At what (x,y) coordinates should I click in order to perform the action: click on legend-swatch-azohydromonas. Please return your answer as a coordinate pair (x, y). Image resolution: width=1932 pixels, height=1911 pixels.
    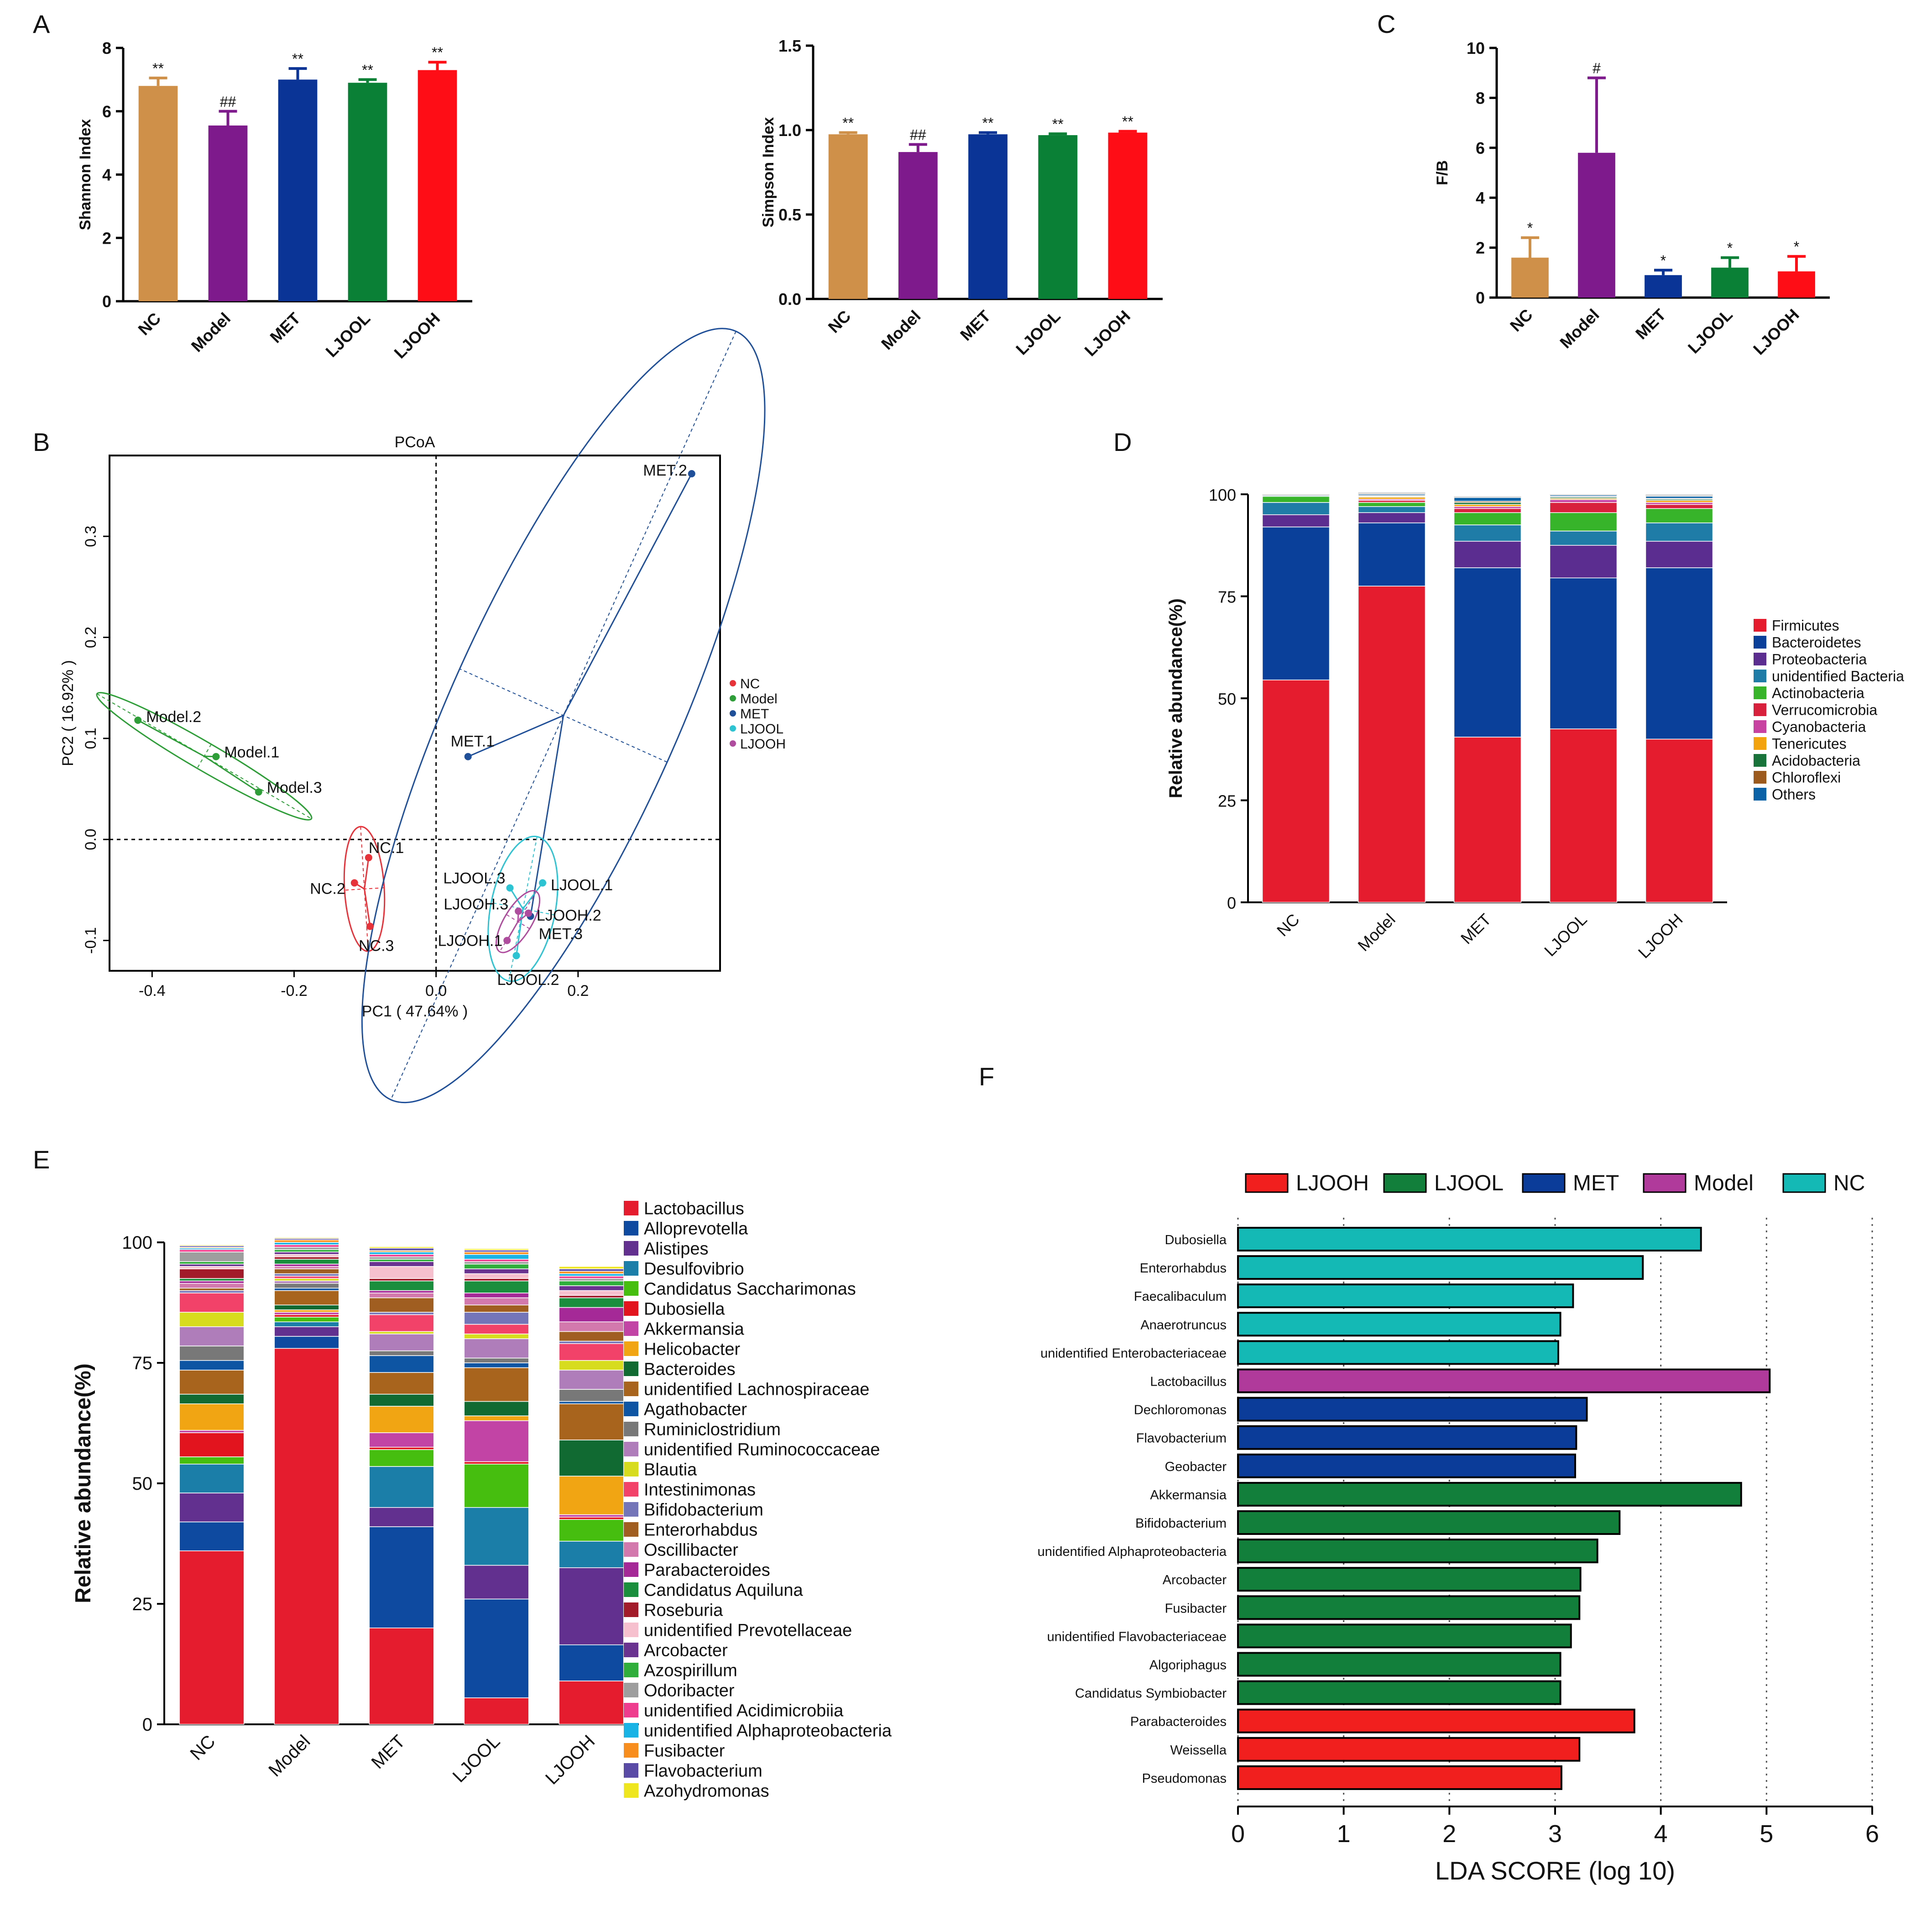
    Looking at the image, I should click on (631, 1790).